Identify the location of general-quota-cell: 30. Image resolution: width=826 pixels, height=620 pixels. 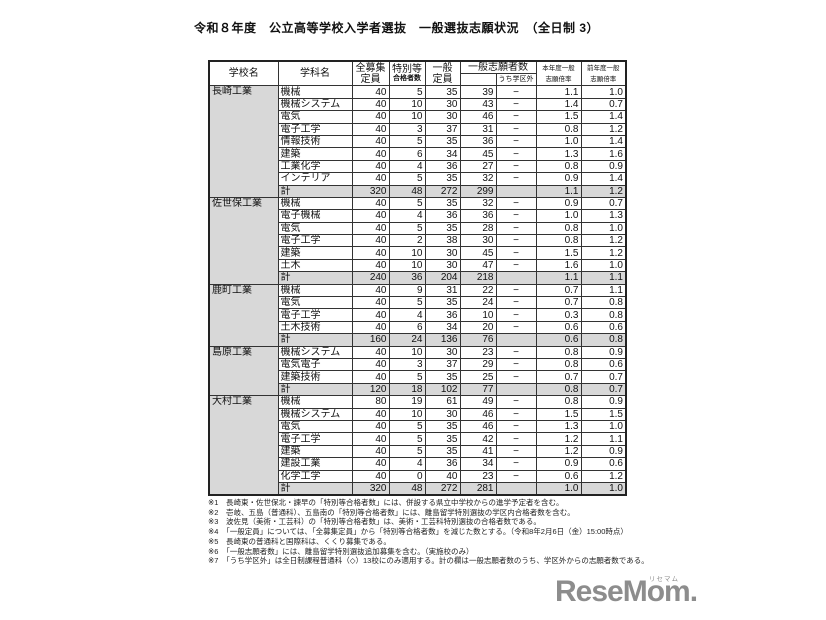
(442, 265).